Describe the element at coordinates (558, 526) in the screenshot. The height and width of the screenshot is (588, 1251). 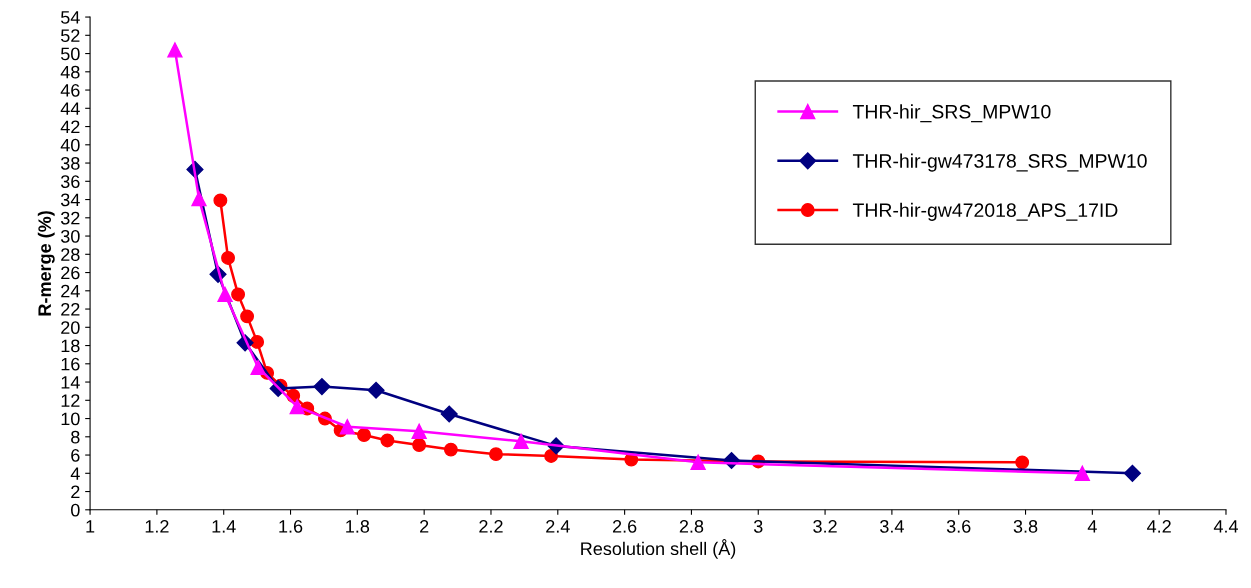
I see `x-tick-label: 2.4` at that location.